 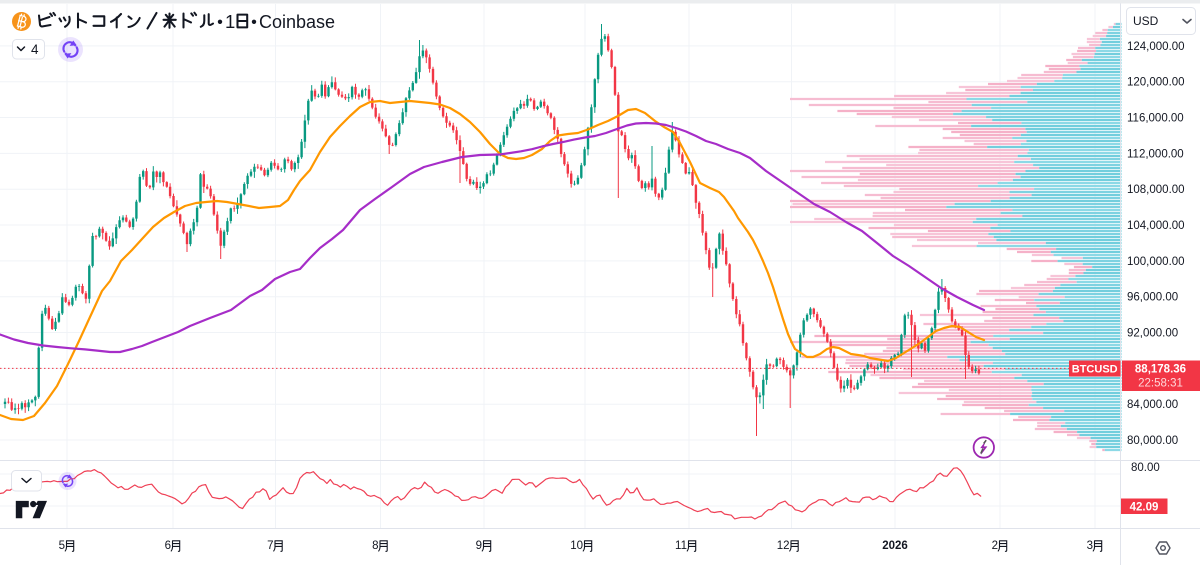 What do you see at coordinates (375, 546) in the screenshot?
I see `svg-text: 8` at bounding box center [375, 546].